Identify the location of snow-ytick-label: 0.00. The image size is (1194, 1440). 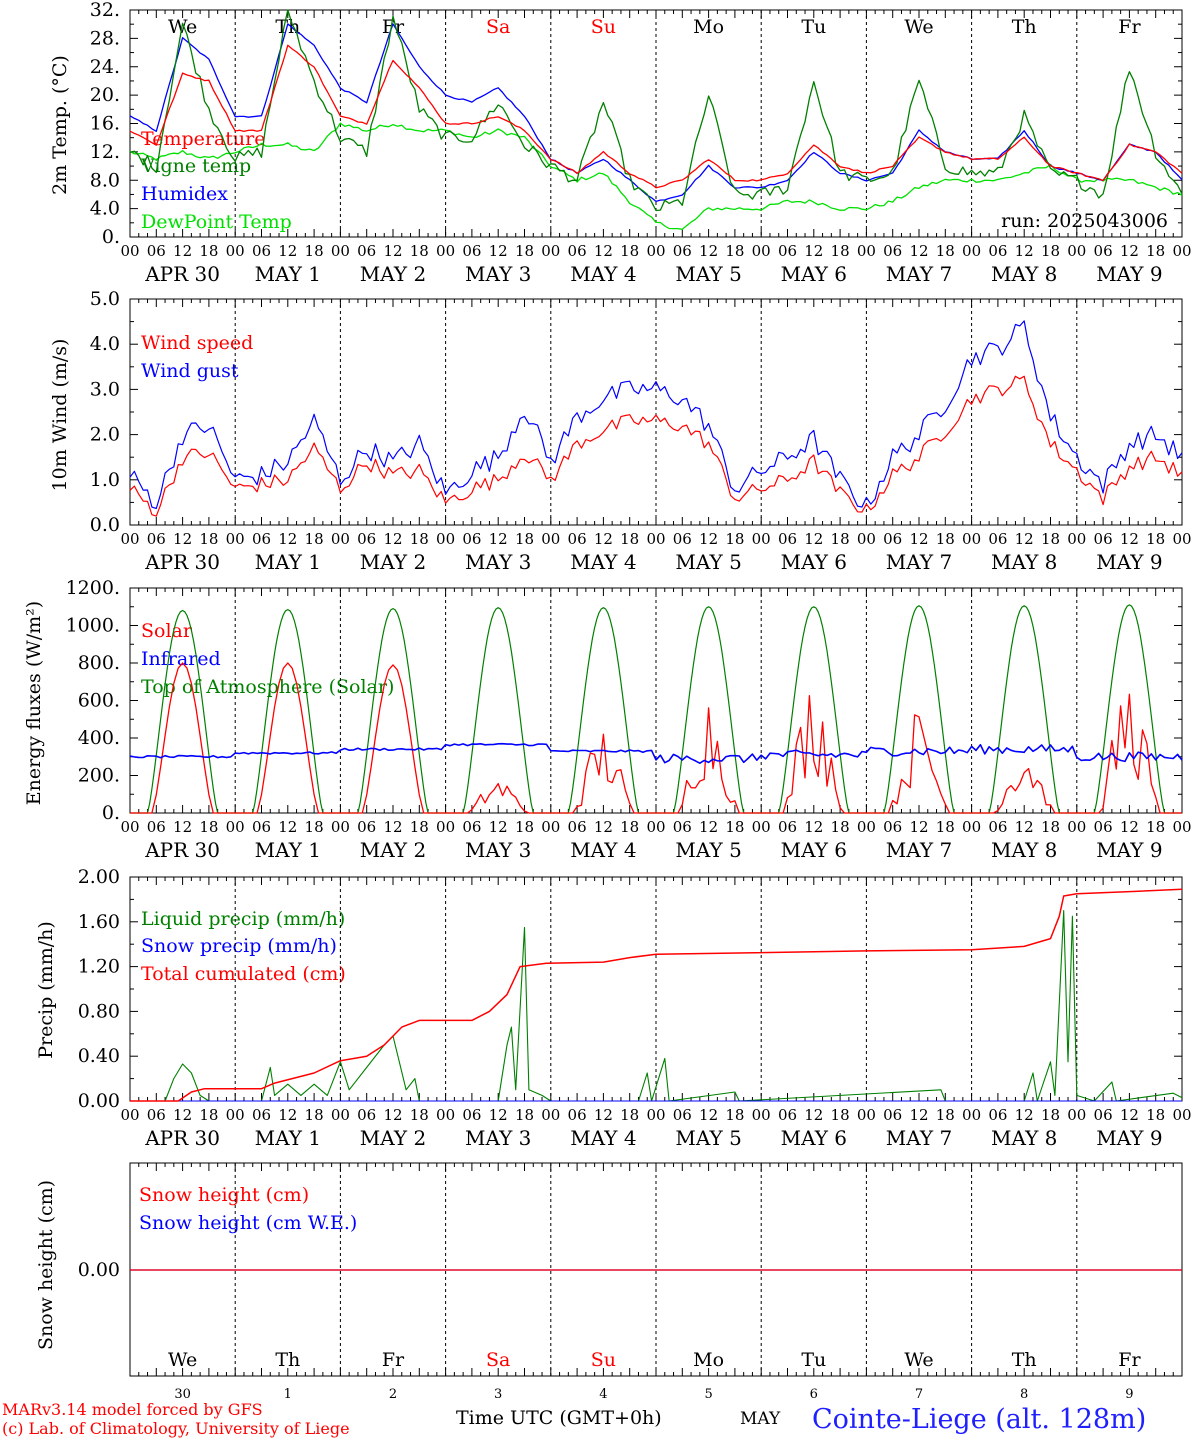
(99, 1270).